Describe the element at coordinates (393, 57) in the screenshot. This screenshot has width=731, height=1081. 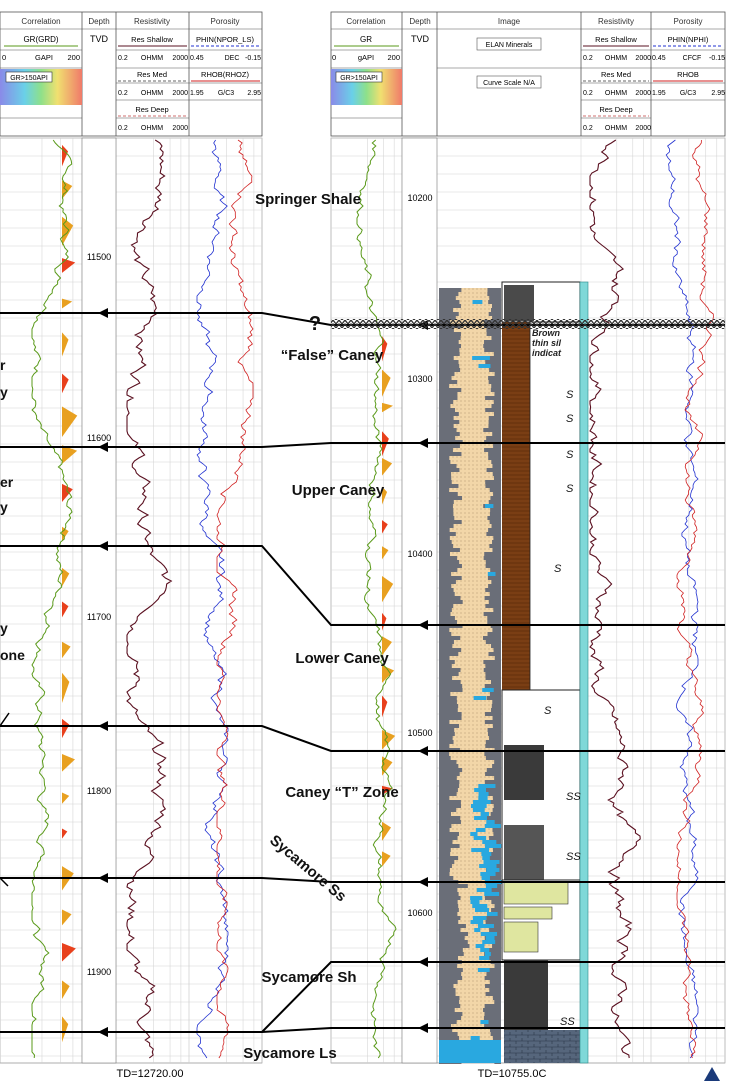
I see `right-gr-scale-right: 200` at that location.